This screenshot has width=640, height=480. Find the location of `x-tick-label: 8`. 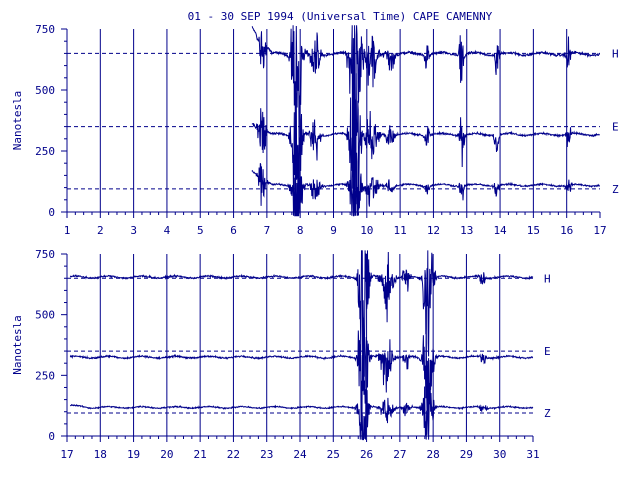

x-tick-label: 8 is located at coordinates (300, 230).